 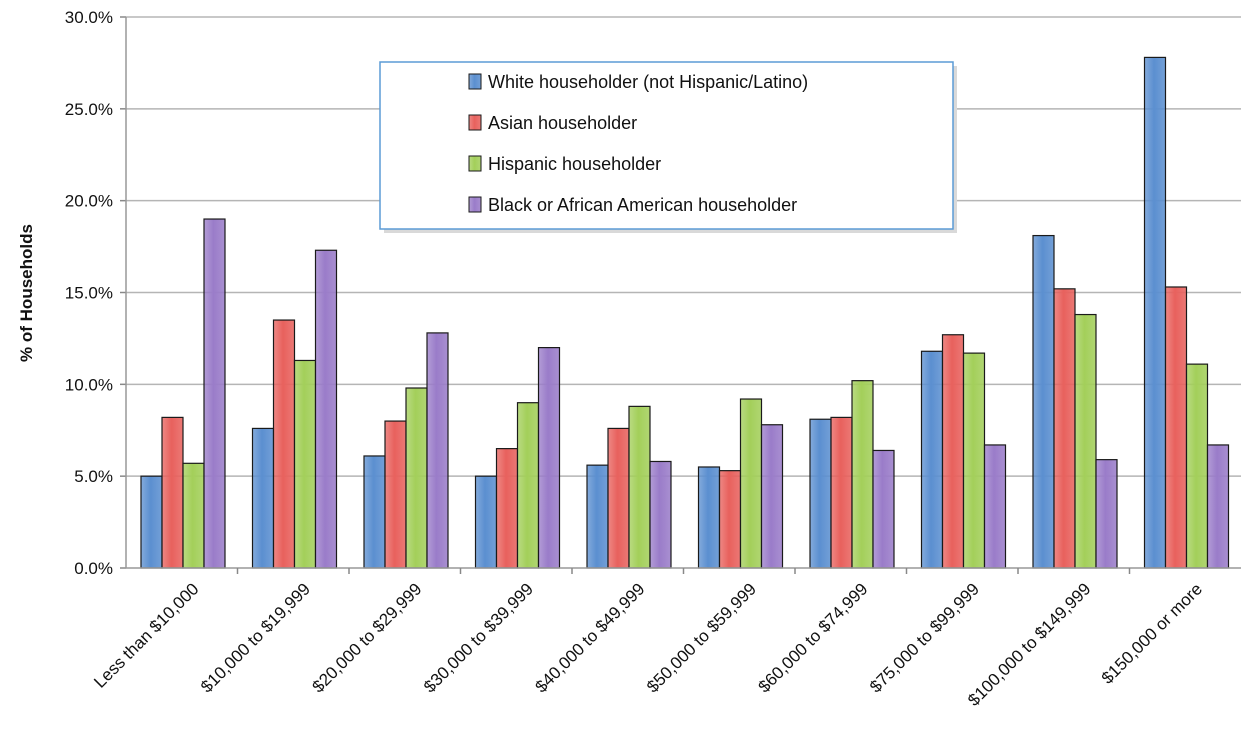 What do you see at coordinates (89, 293) in the screenshot?
I see `y-tick-label: 15.0%` at bounding box center [89, 293].